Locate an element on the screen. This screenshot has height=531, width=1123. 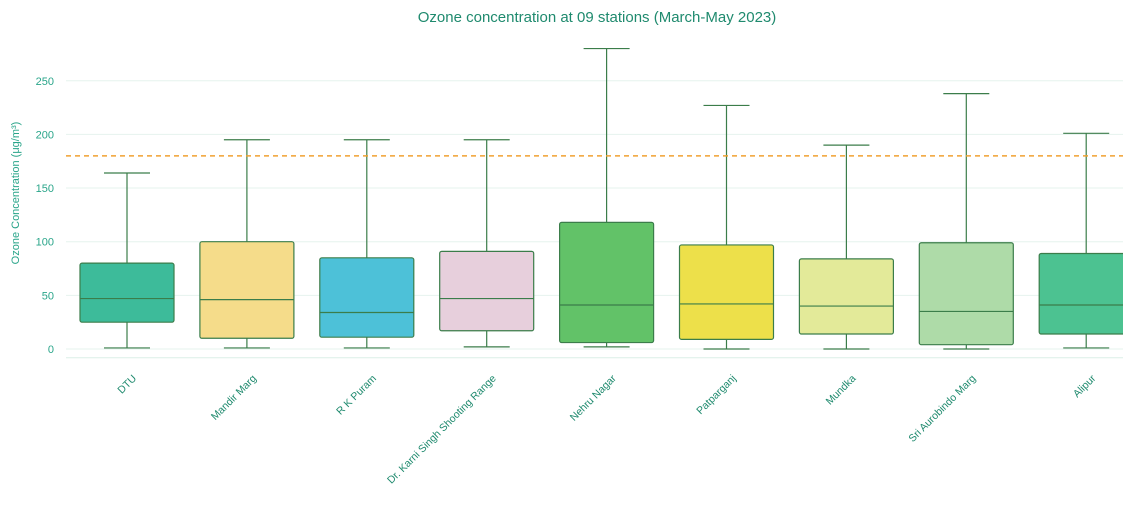
y-tick-label: 100 is located at coordinates (45, 243).